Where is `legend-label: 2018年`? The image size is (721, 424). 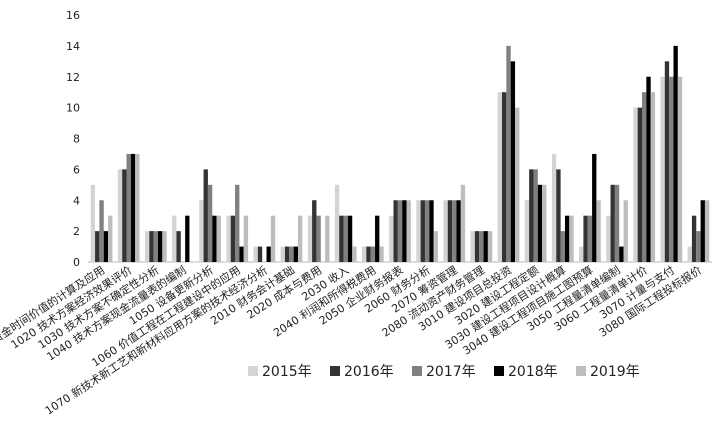
legend-label: 2018年 is located at coordinates (533, 372).